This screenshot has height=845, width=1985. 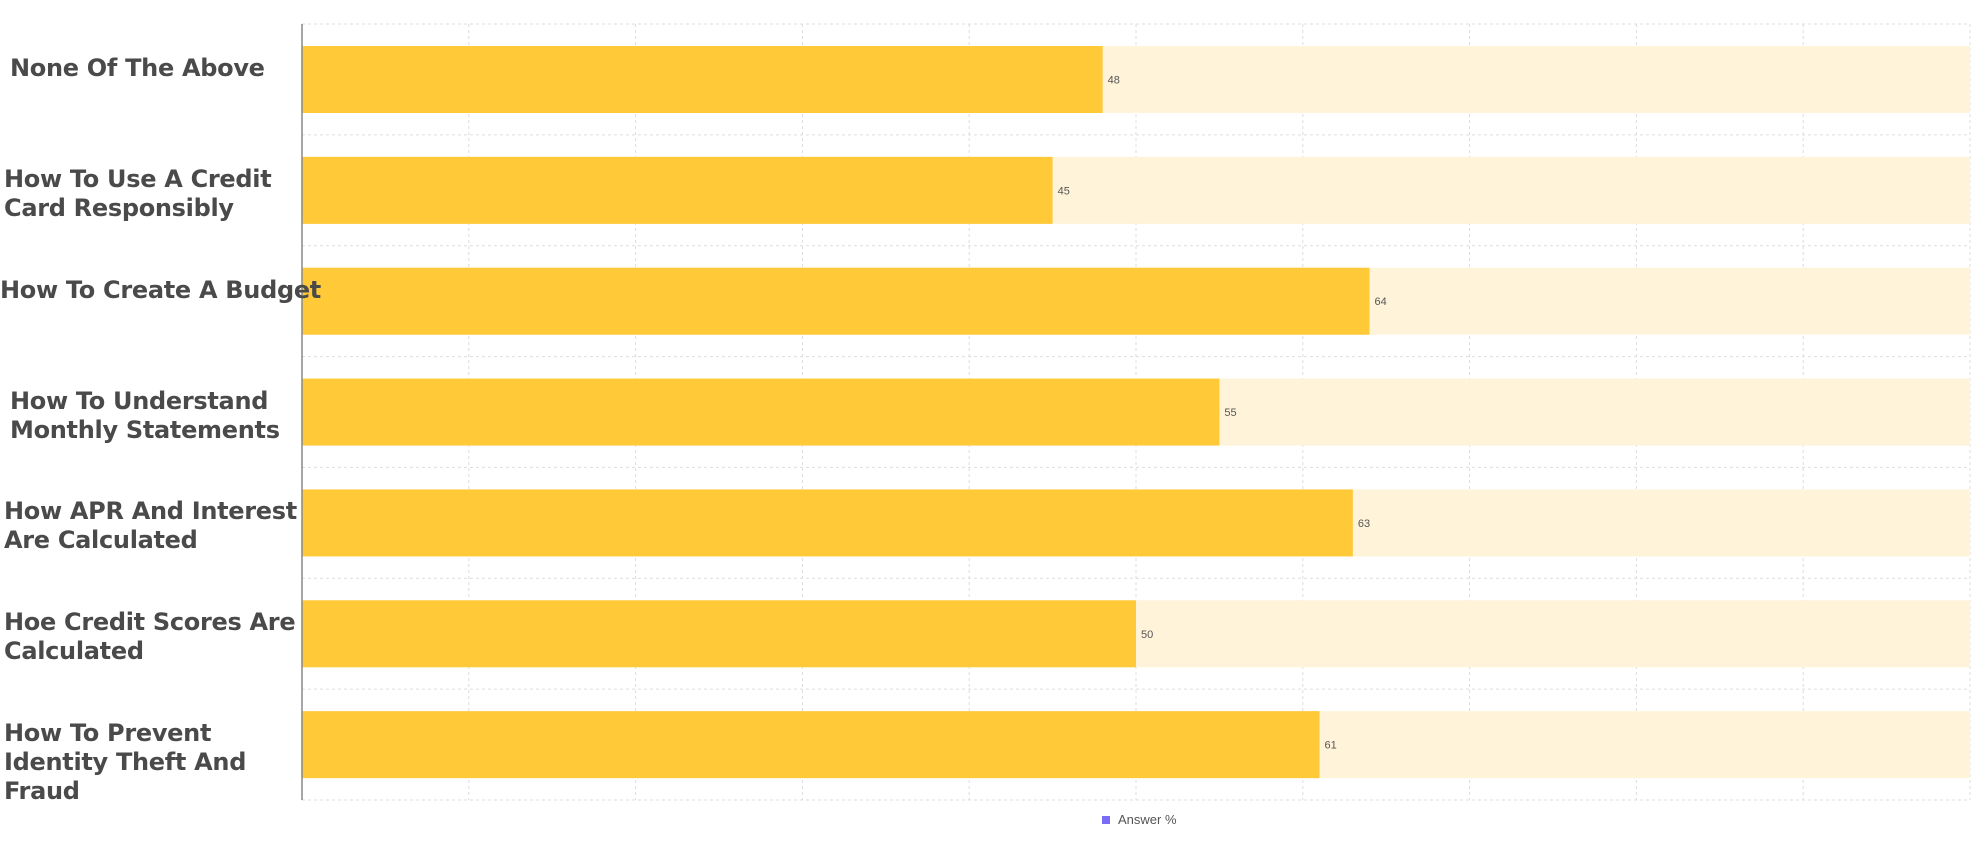 I want to click on data-label: 61, so click(x=1330, y=746).